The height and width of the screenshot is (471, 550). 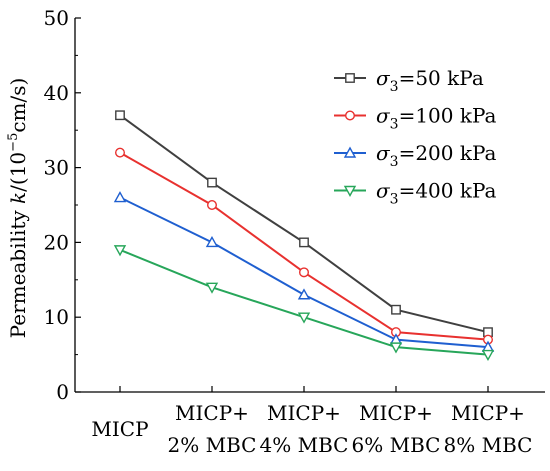 What do you see at coordinates (488, 429) in the screenshot?
I see `x-tick-label: MICP+ 8% MBC` at bounding box center [488, 429].